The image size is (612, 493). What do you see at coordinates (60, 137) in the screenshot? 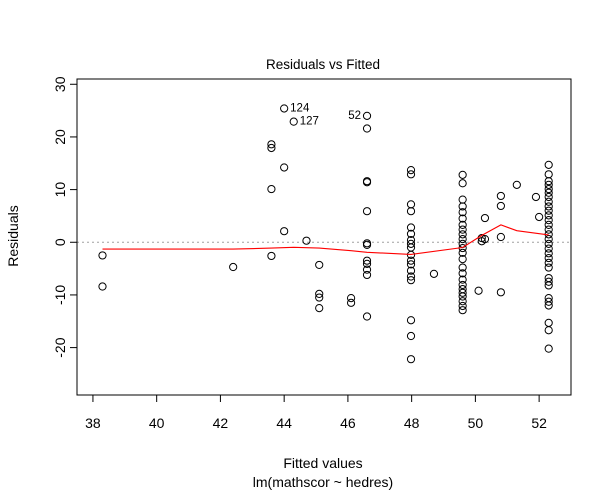
I see `y-tick-label: 20` at bounding box center [60, 137].